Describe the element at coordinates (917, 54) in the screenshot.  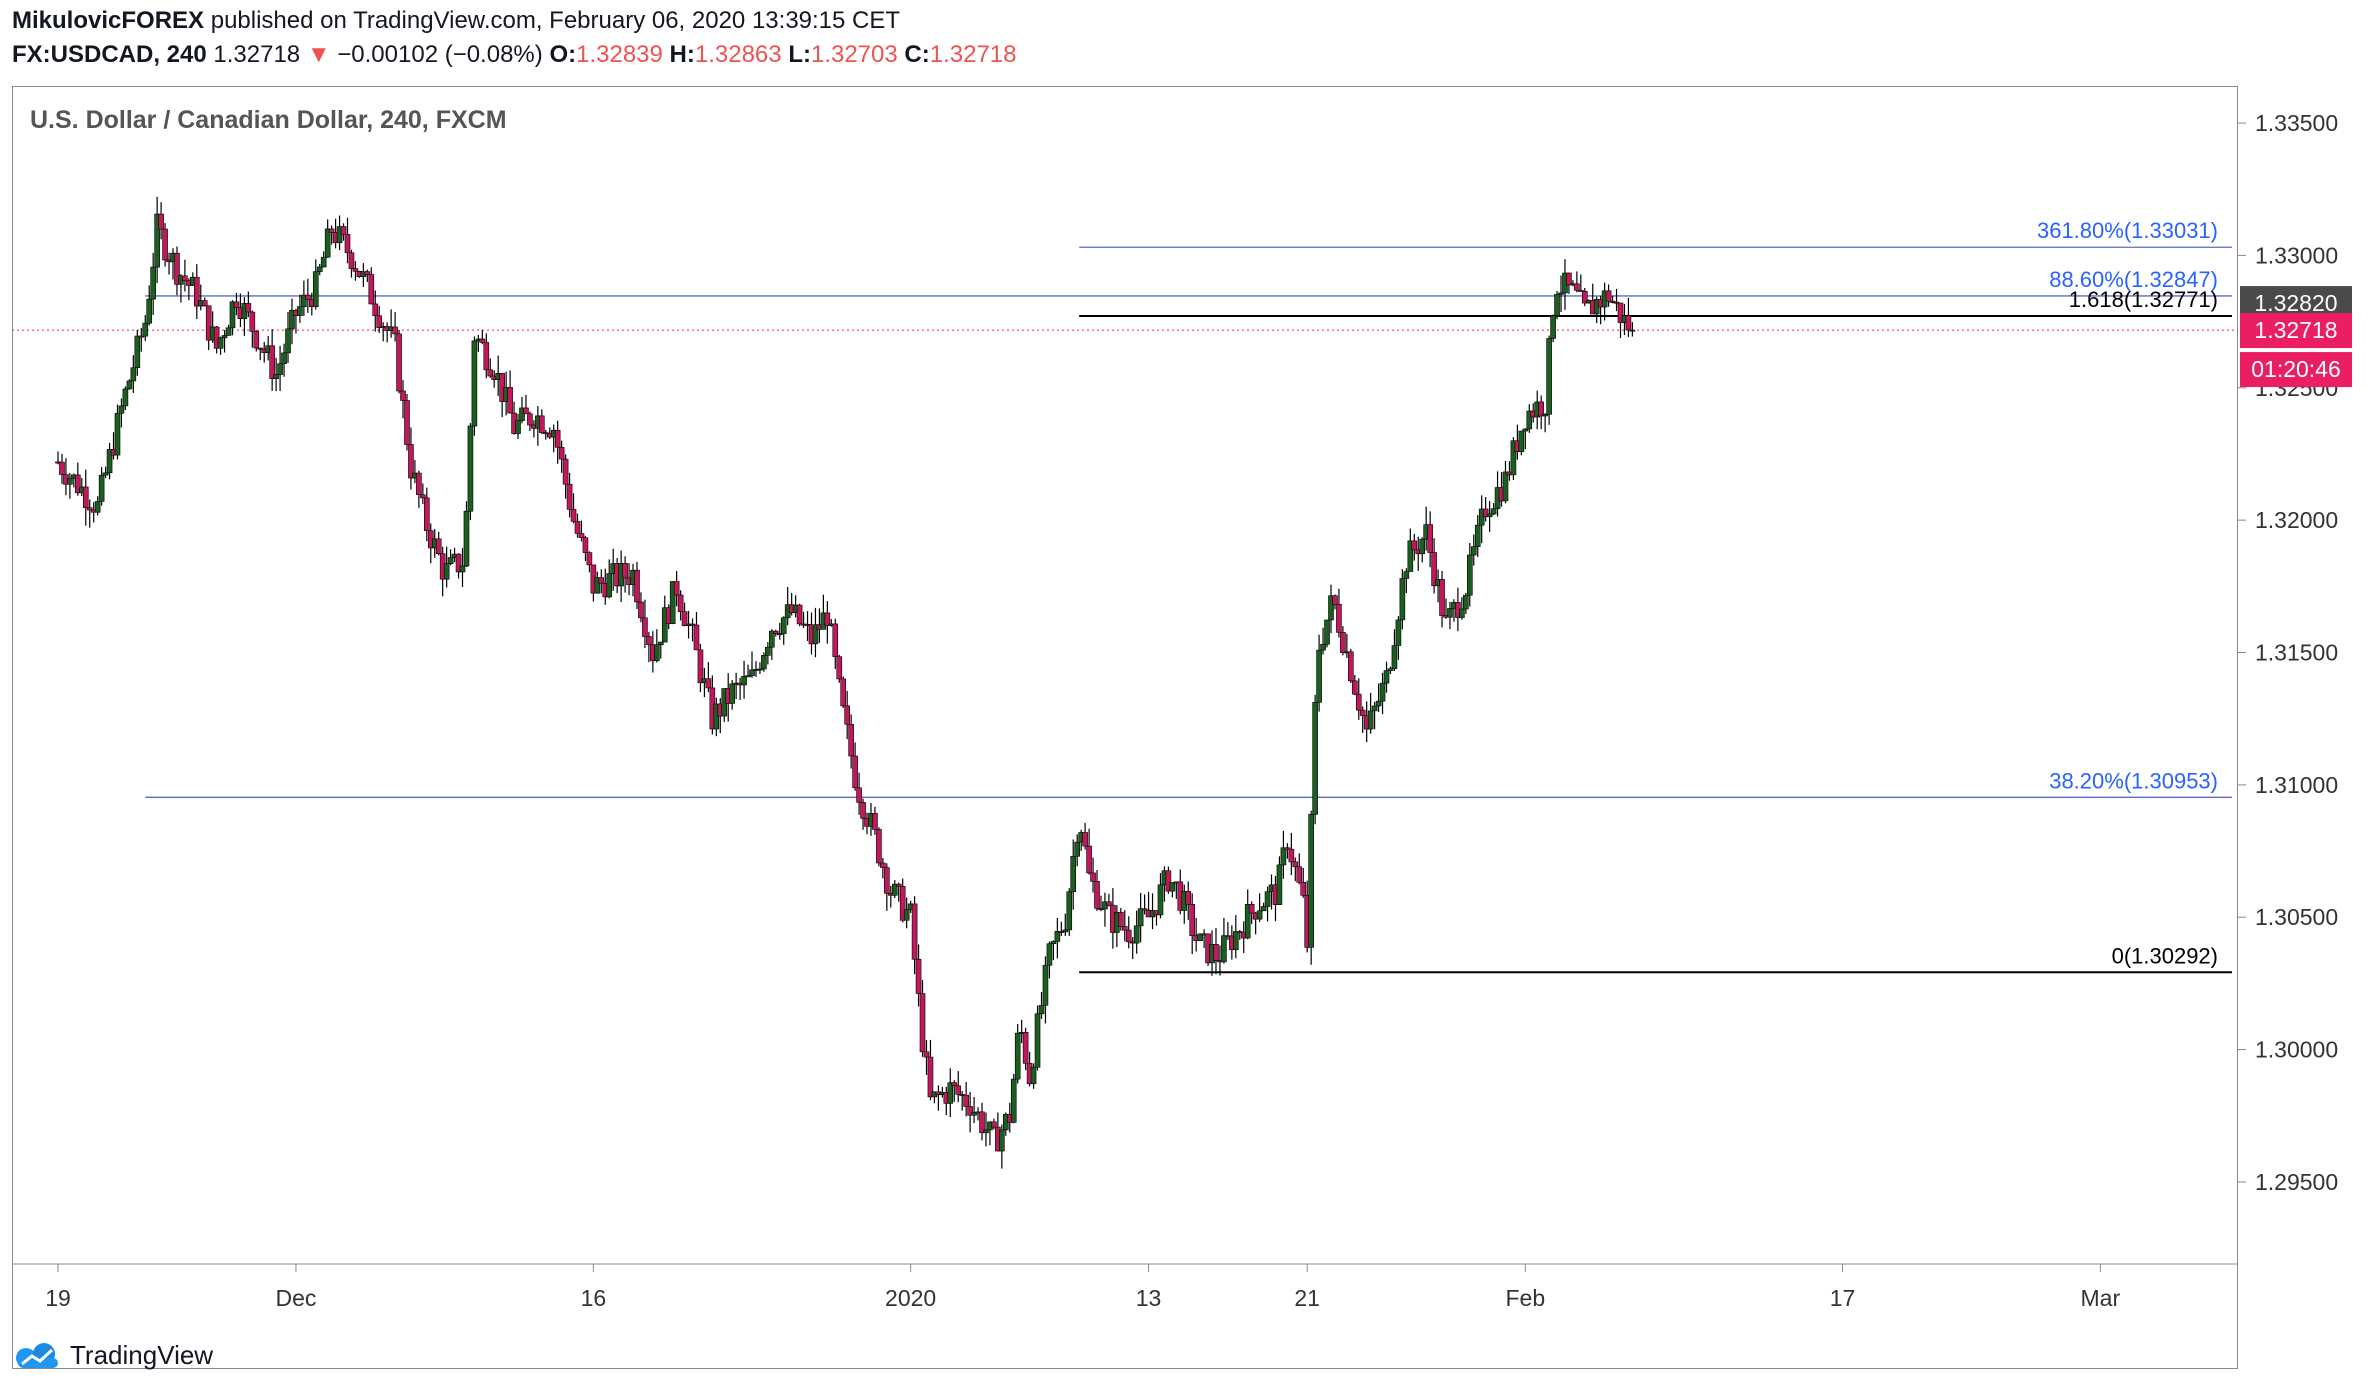
I see `close-label: C:` at that location.